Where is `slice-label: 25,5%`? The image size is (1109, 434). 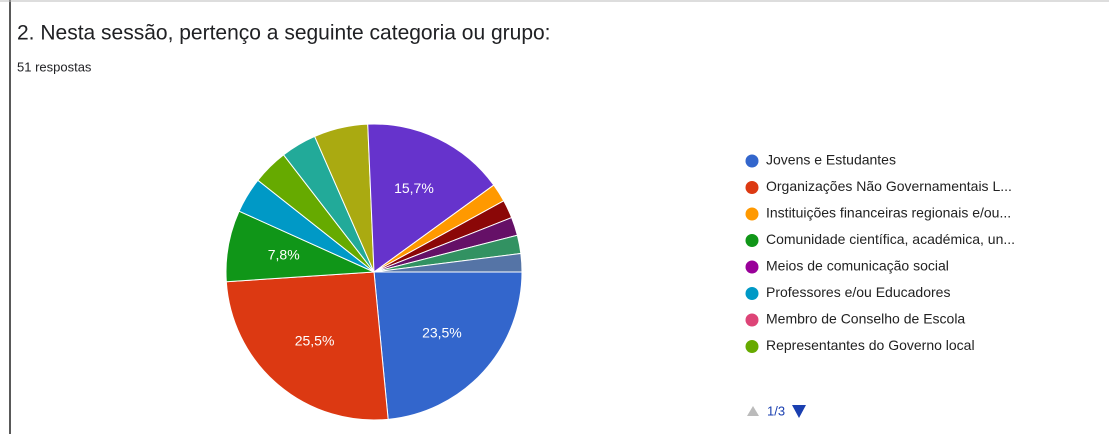 slice-label: 25,5% is located at coordinates (315, 341).